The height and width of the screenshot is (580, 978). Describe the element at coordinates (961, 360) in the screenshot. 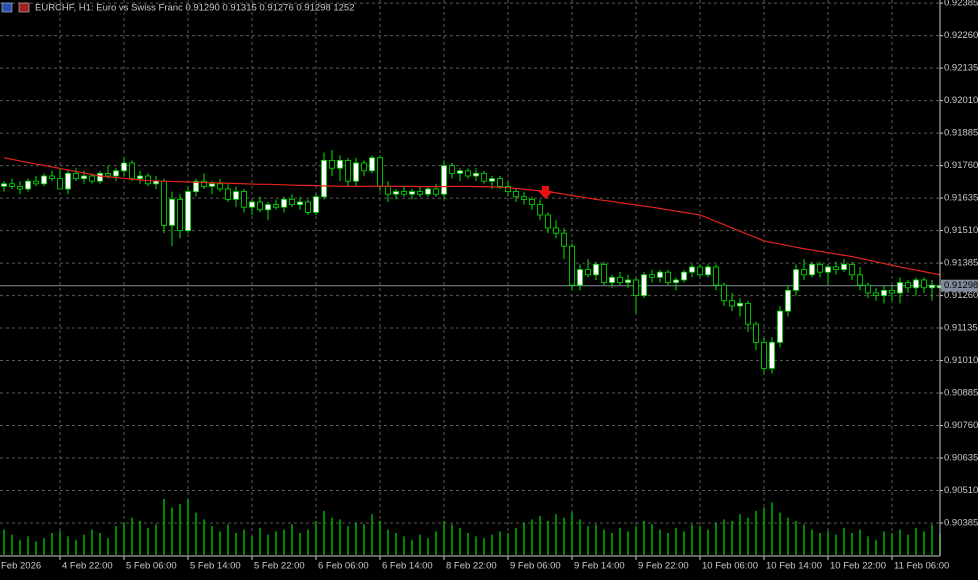

I see `y-tick-label: 0.91010` at that location.